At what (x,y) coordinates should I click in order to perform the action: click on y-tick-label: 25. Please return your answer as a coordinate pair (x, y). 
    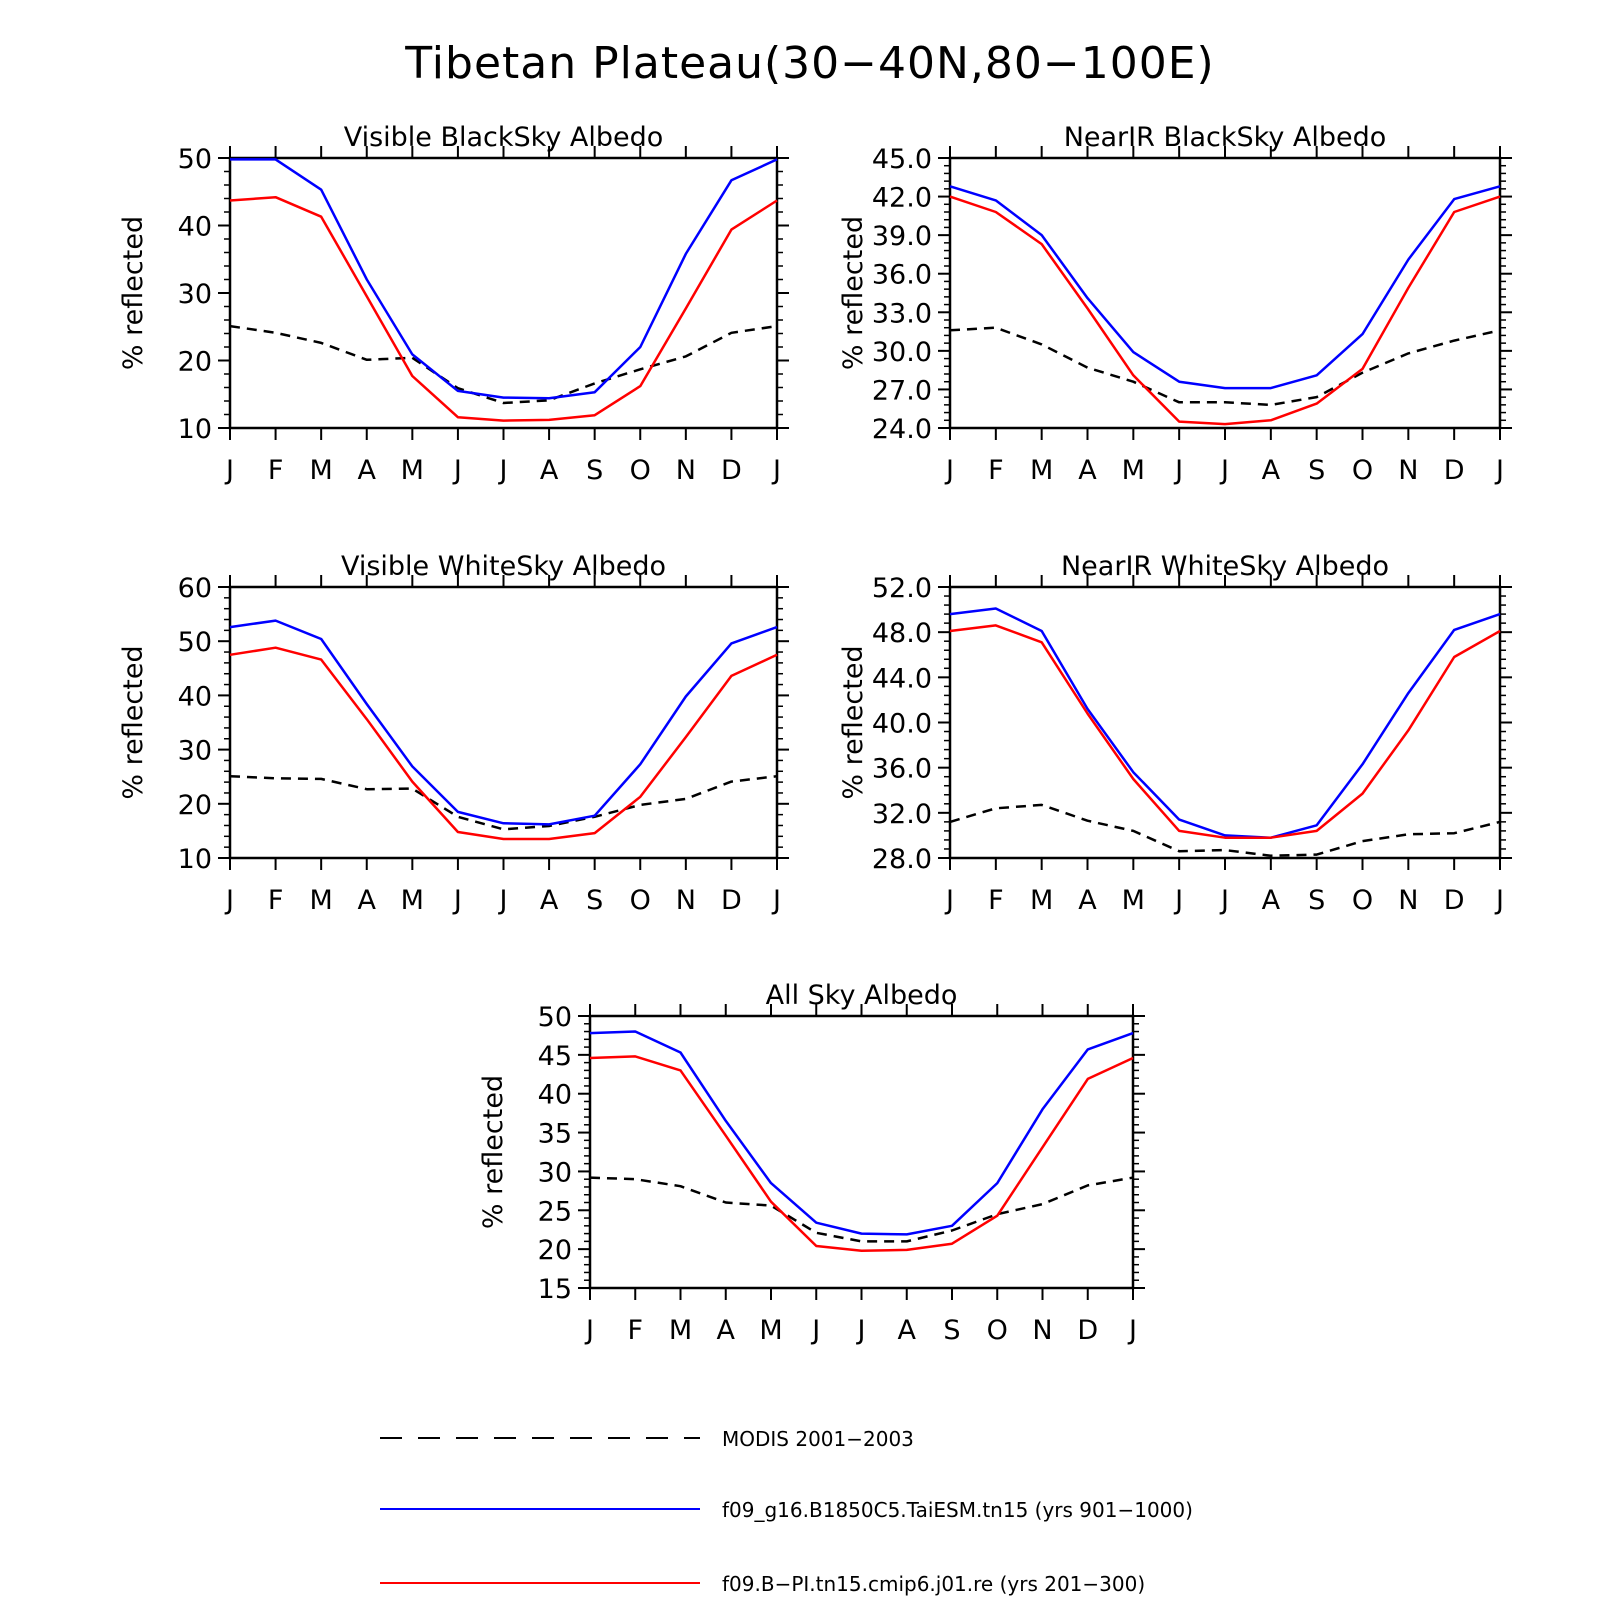
    Looking at the image, I should click on (555, 1211).